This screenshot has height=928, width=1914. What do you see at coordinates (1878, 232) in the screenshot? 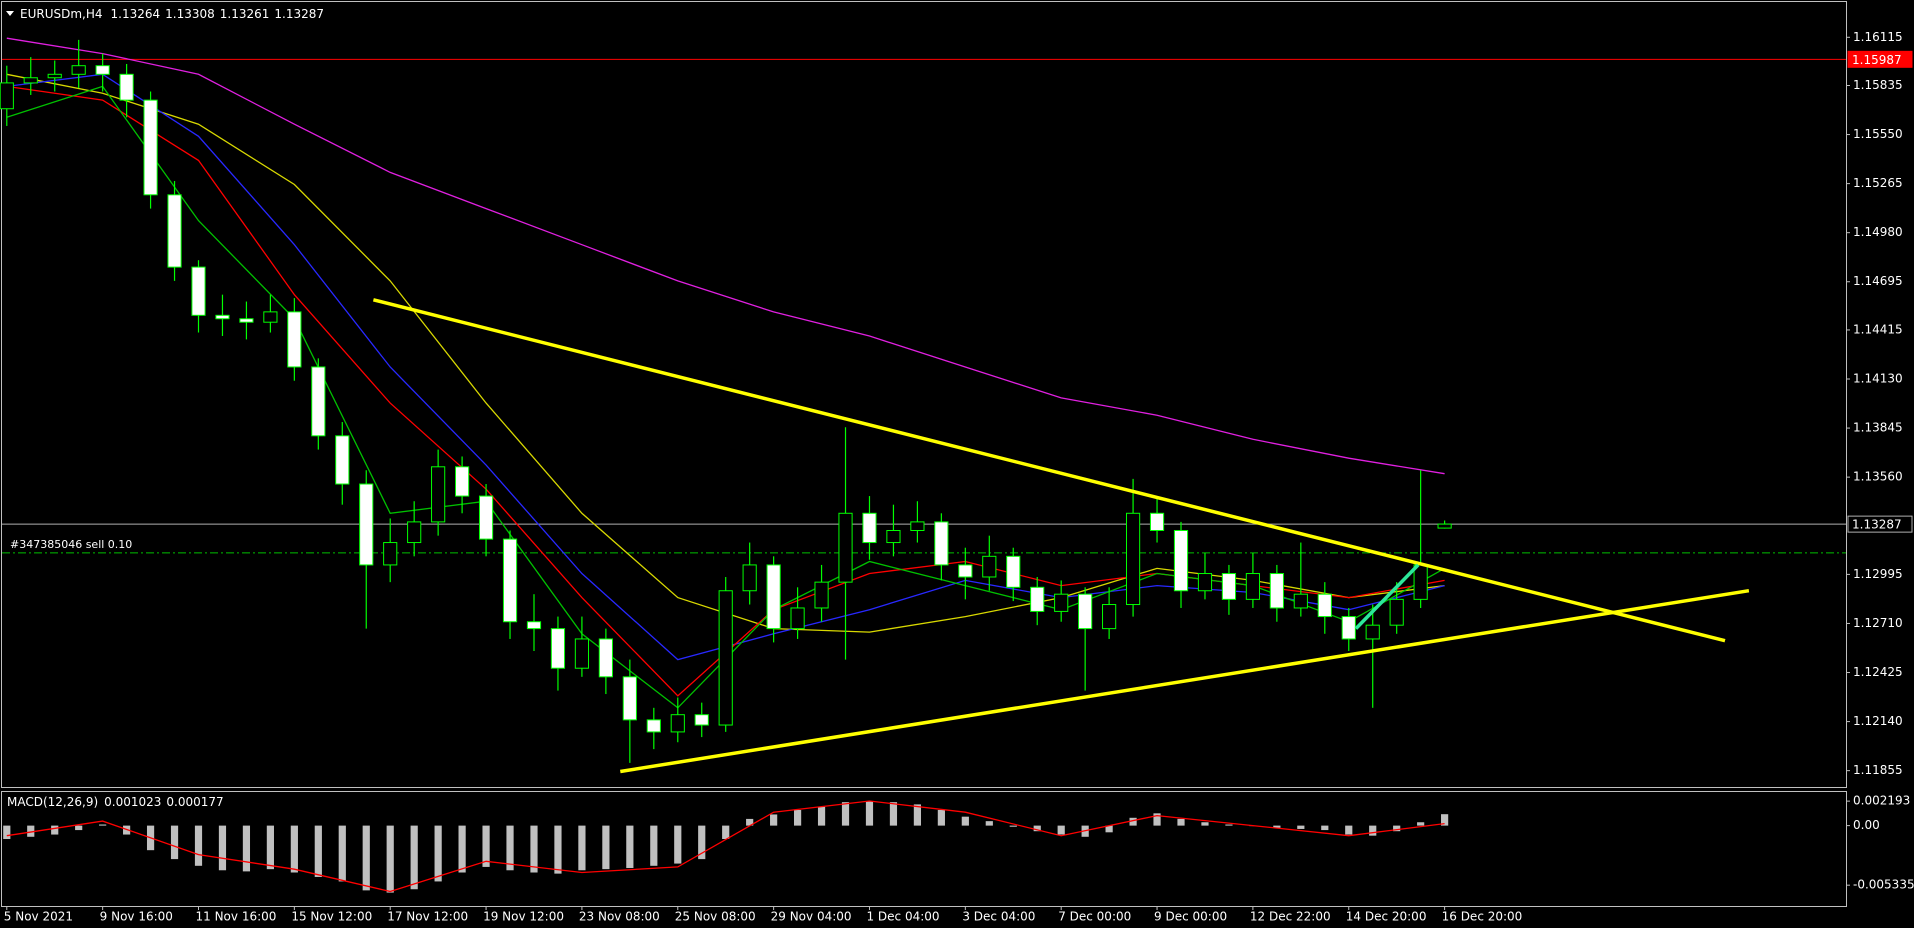
I see `y-tick-label: 1.14980` at bounding box center [1878, 232].